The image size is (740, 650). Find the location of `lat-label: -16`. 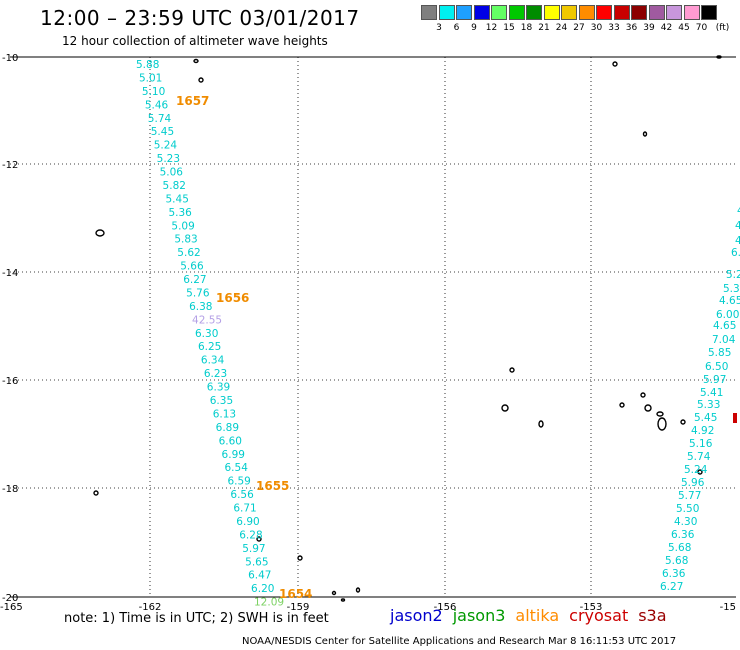

lat-label: -16 is located at coordinates (10, 381).